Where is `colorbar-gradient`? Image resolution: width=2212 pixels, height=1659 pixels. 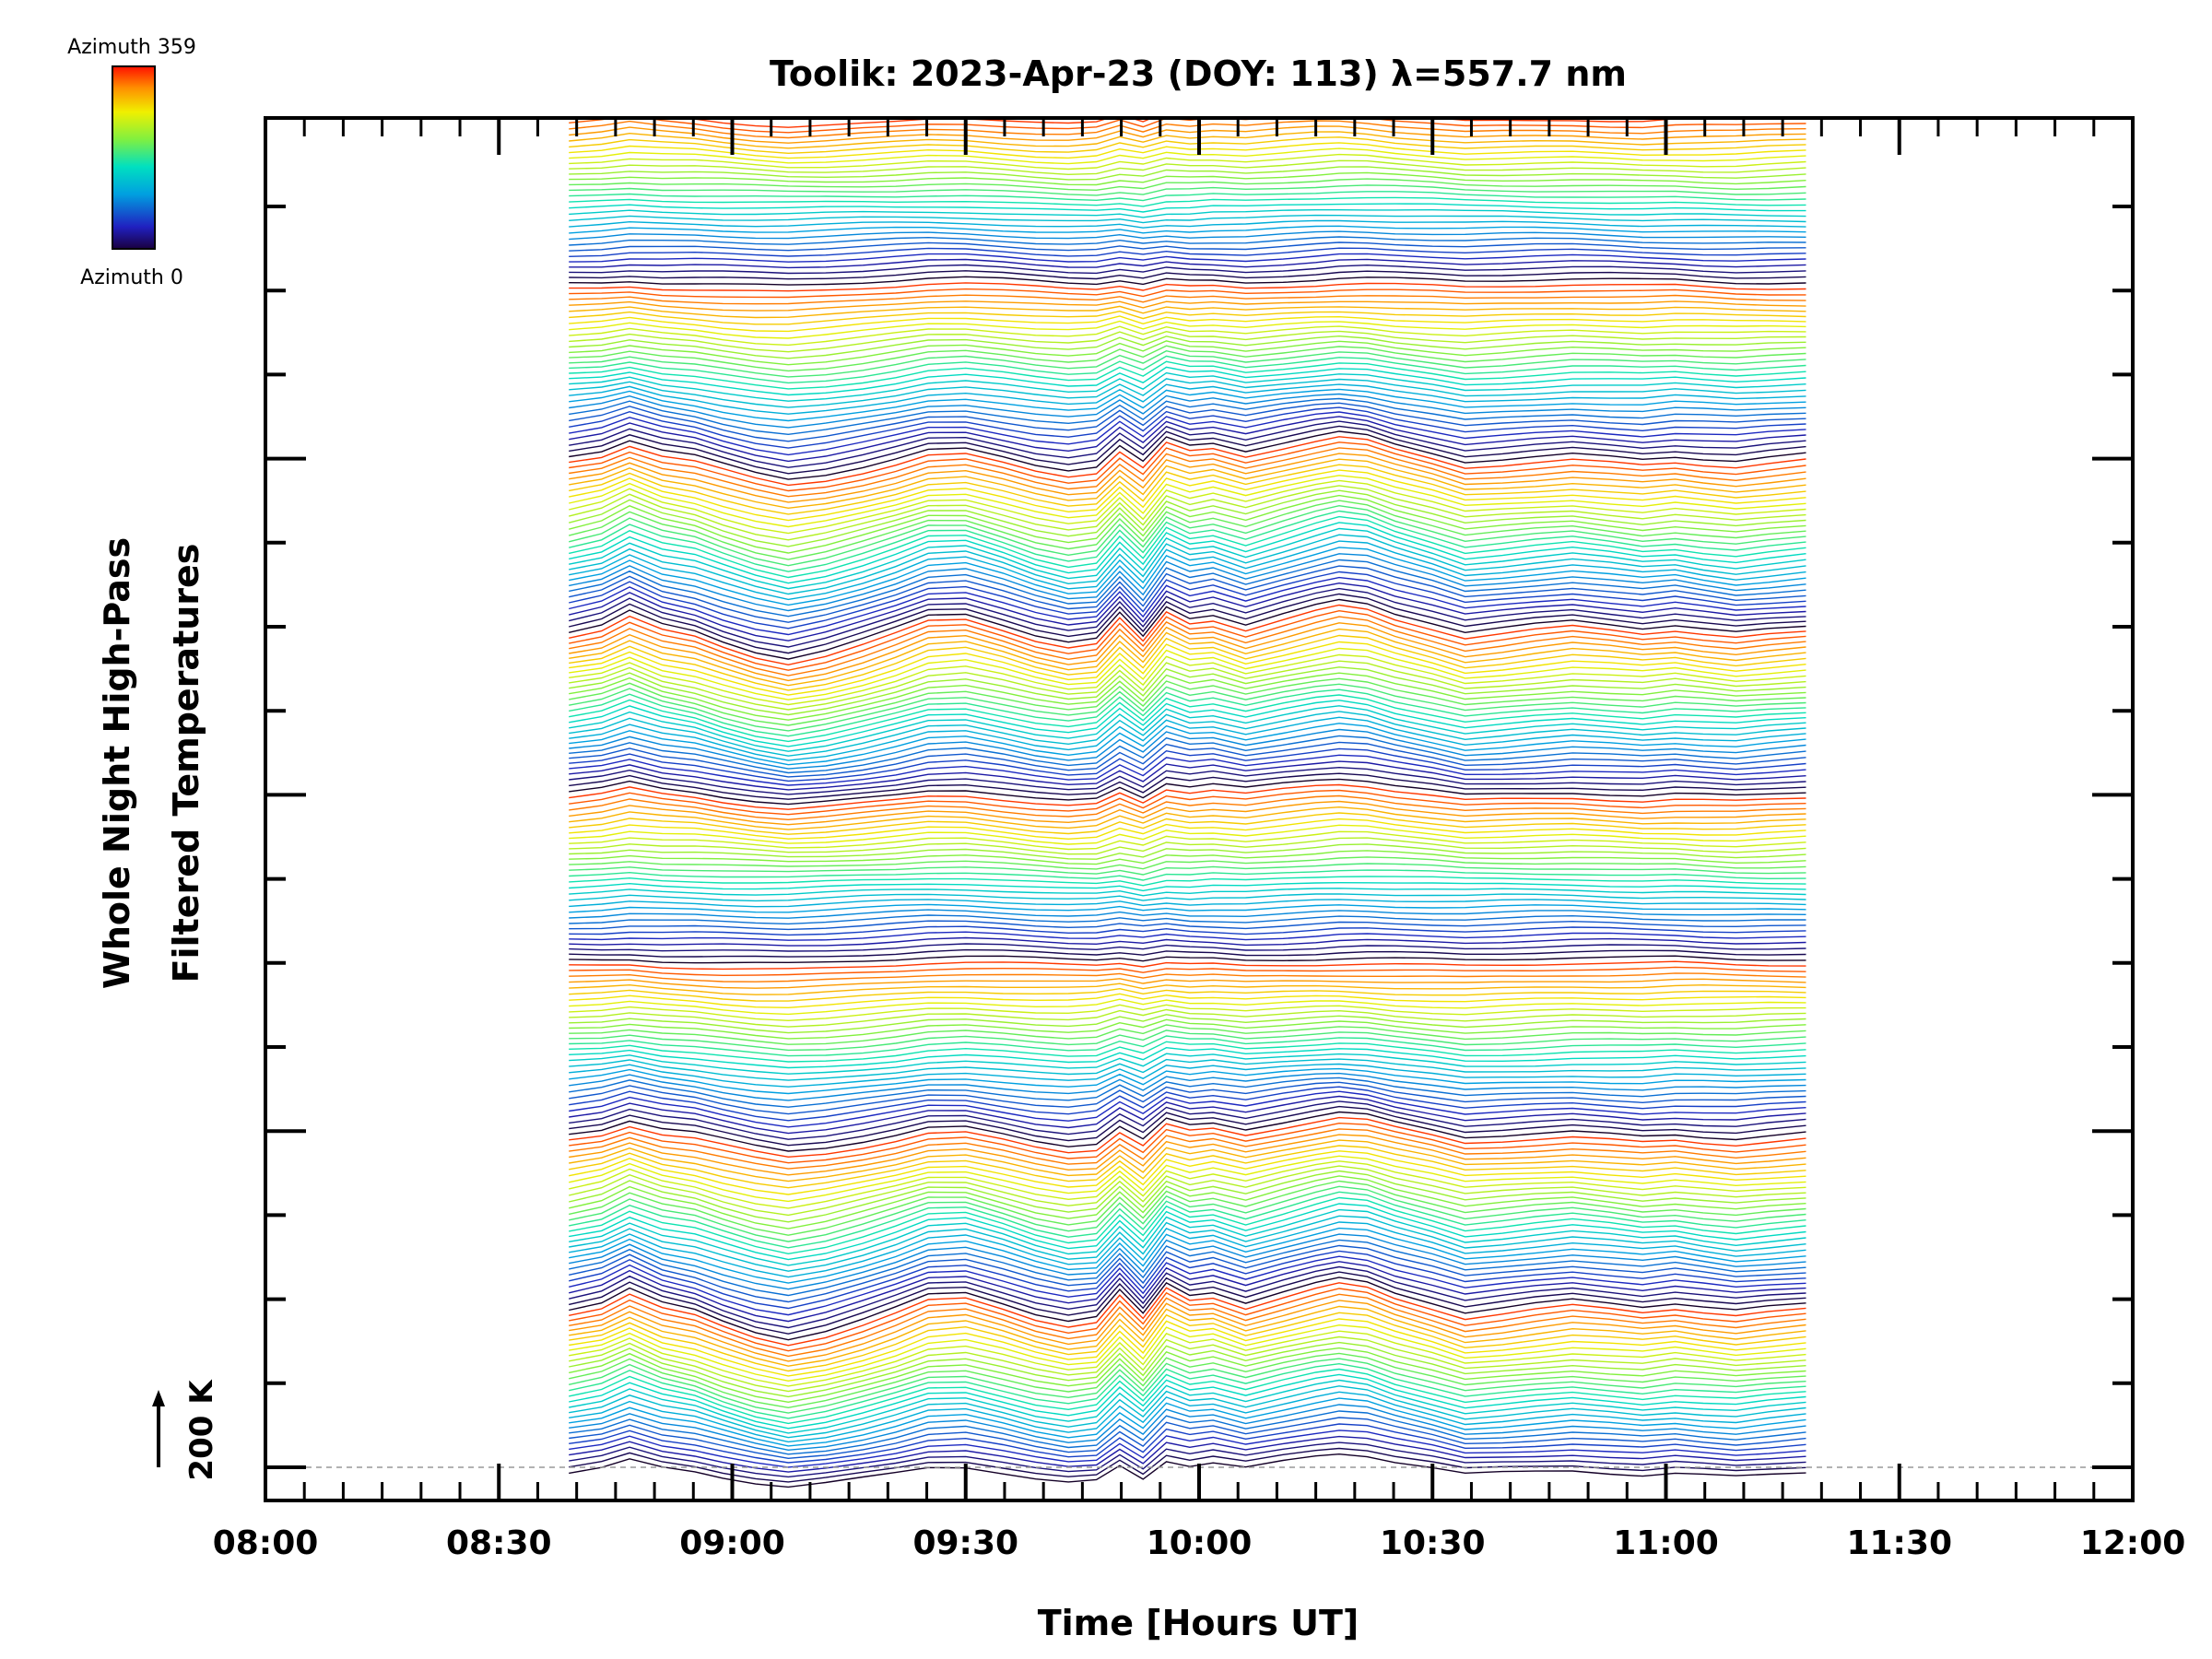 colorbar-gradient is located at coordinates (134, 157).